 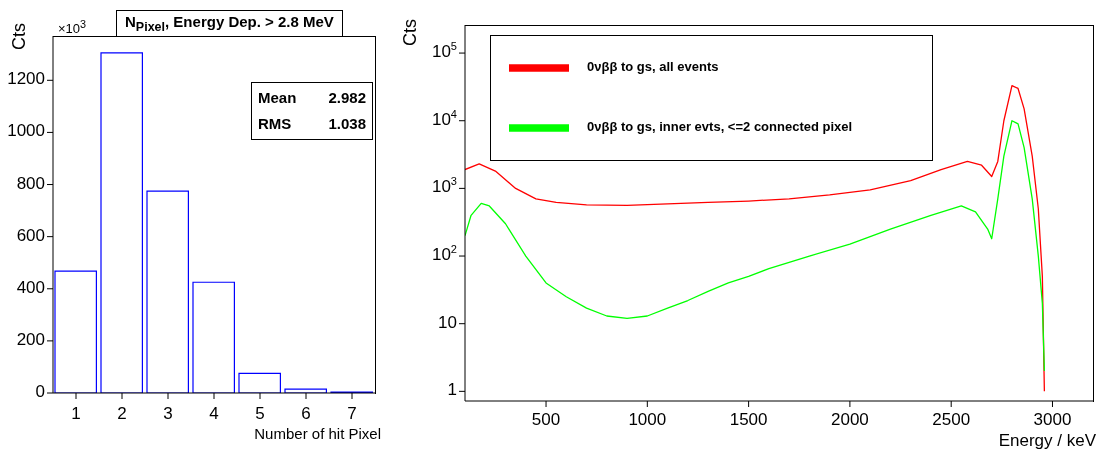 I want to click on x-axis-title: Energy / keV, so click(x=1047, y=441).